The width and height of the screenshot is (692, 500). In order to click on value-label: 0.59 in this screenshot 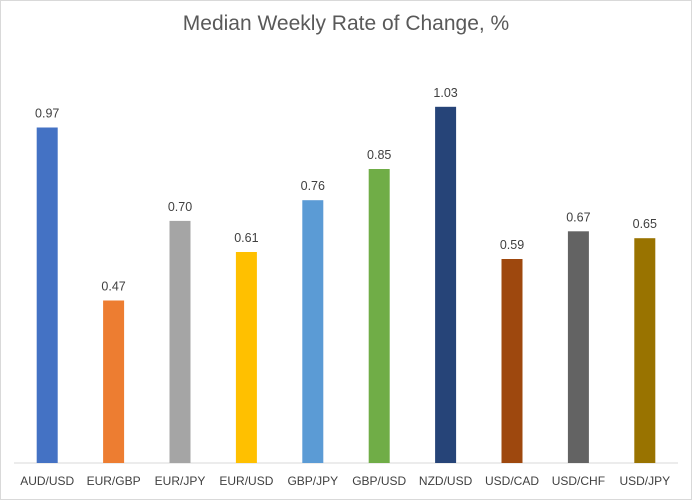, I will do `click(512, 245)`.